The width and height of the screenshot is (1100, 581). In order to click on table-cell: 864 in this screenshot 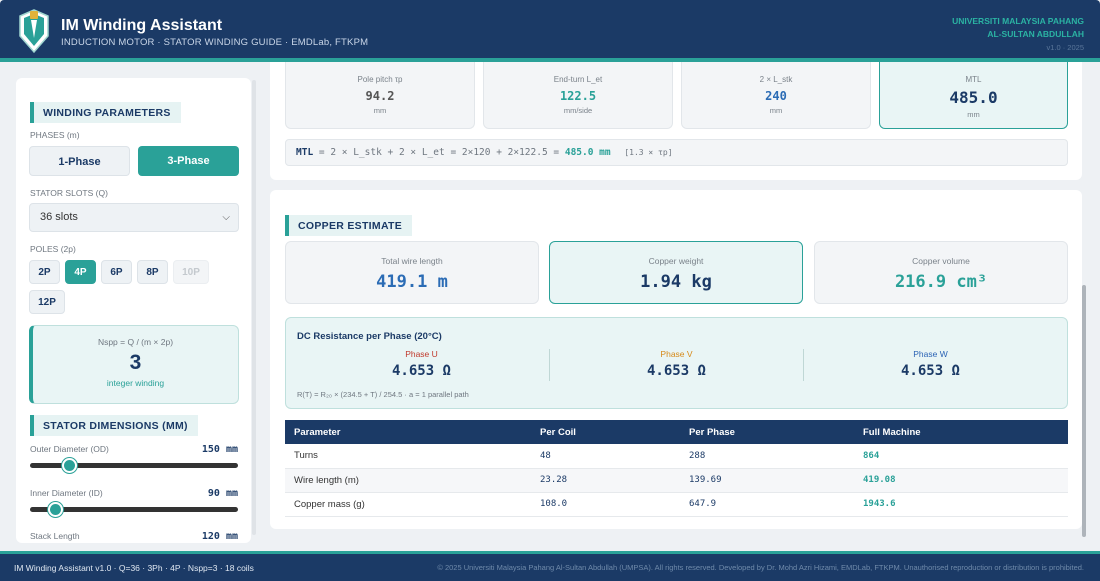, I will do `click(961, 456)`.